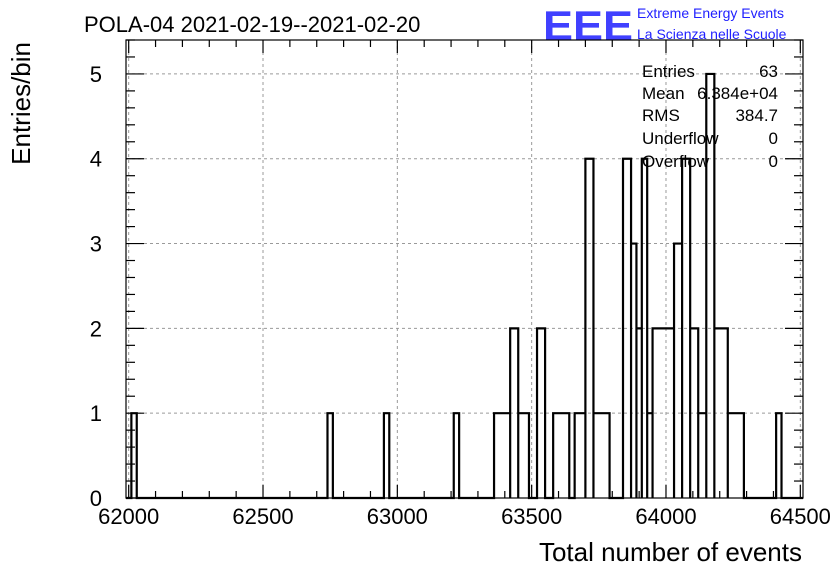 This screenshot has width=836, height=572. I want to click on stats-label: Entries, so click(668, 71).